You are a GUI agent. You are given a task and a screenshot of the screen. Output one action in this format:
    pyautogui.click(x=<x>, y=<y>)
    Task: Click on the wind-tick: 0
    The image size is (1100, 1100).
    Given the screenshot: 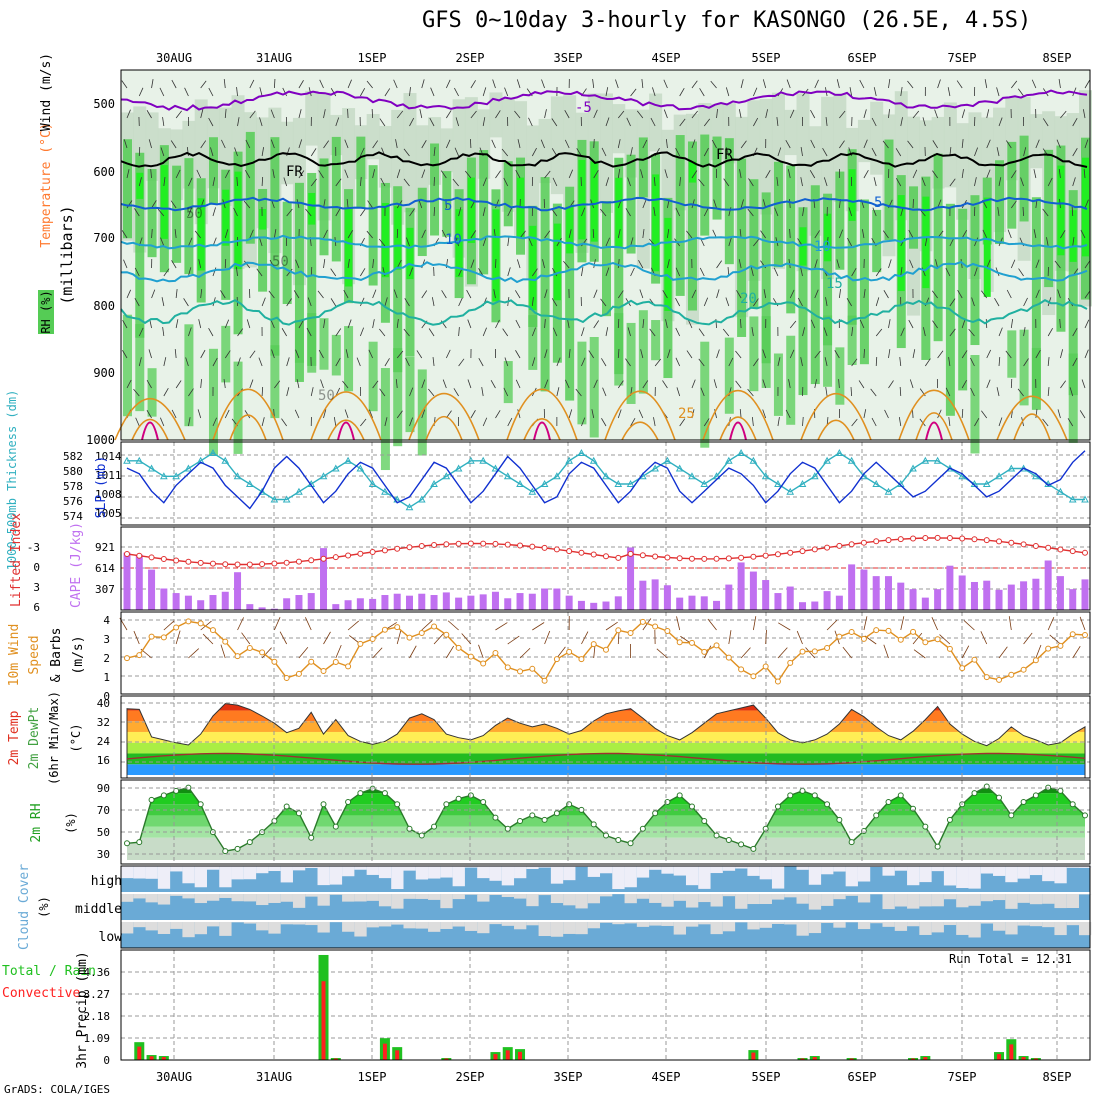 What is the action you would take?
    pyautogui.click(x=106, y=696)
    